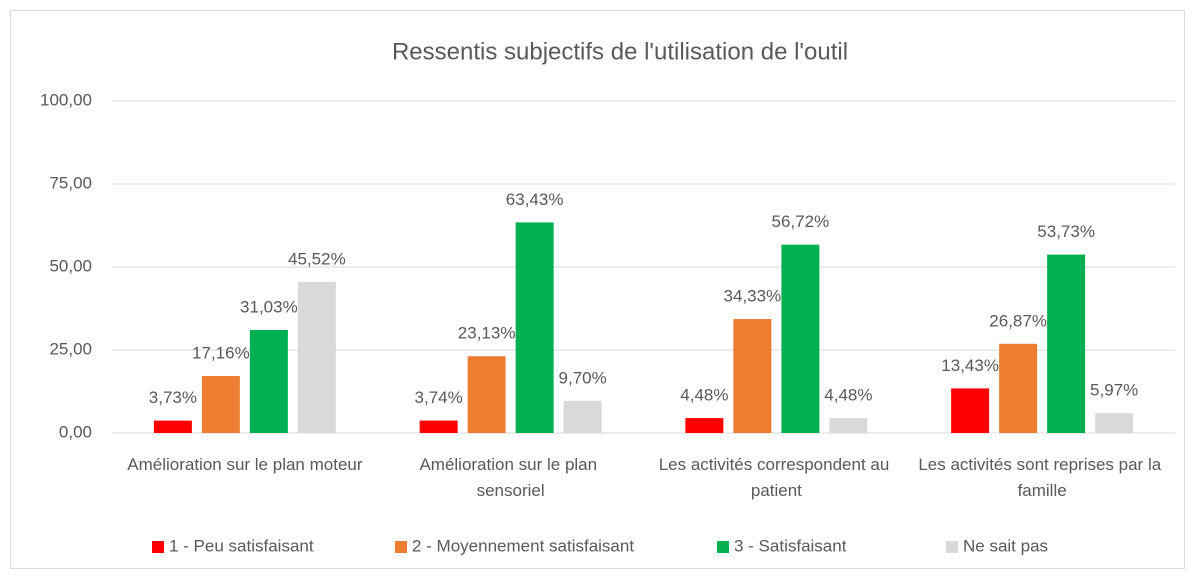 This screenshot has height=584, width=1195. Describe the element at coordinates (241, 545) in the screenshot. I see `legend-label: 1 - Peu satisfaisant` at that location.